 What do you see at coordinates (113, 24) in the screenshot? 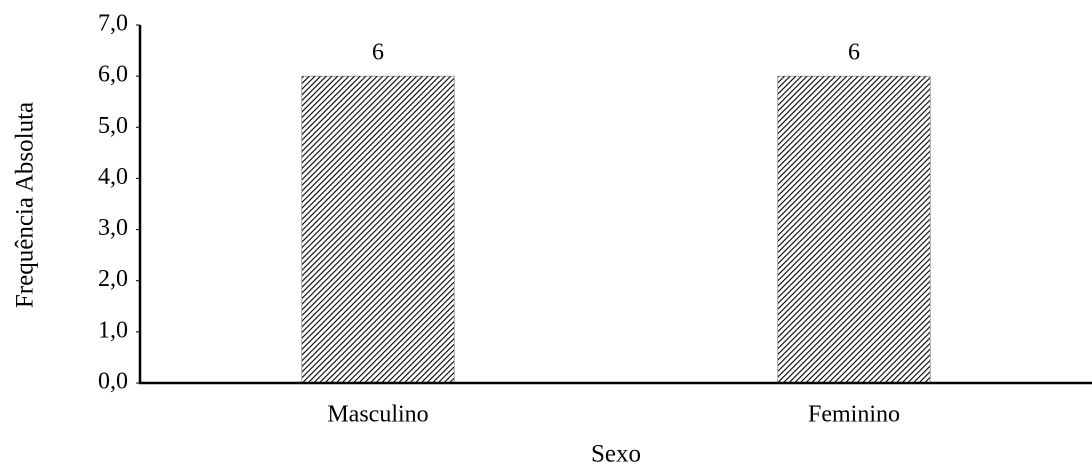
I see `y-tick-label: 7,0` at bounding box center [113, 24].